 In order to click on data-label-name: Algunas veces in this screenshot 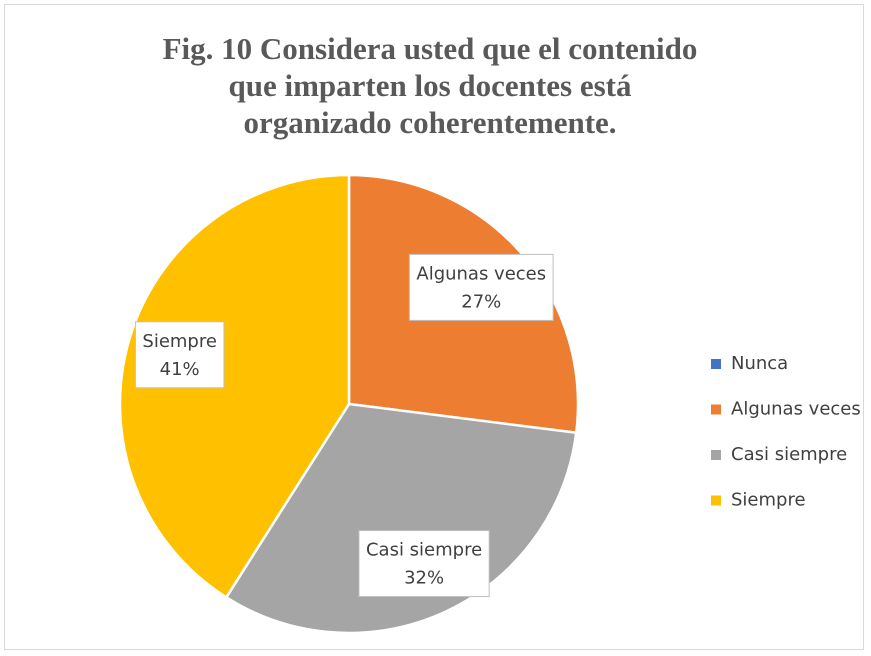, I will do `click(481, 273)`.